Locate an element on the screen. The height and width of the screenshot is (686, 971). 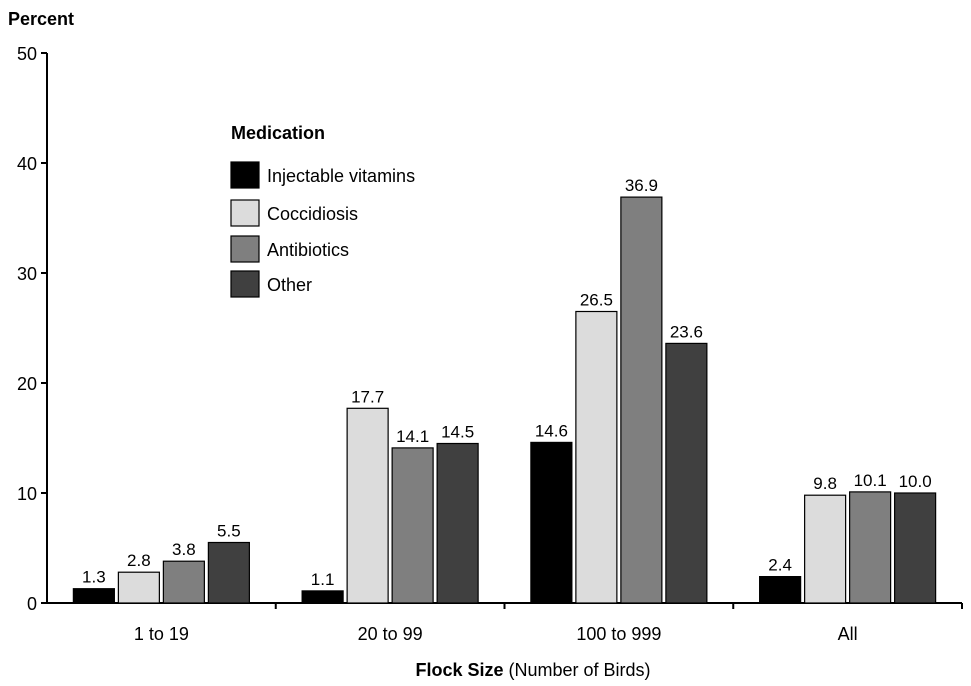
x-axis-label: Flock Size (Number of Birds) is located at coordinates (532, 670).